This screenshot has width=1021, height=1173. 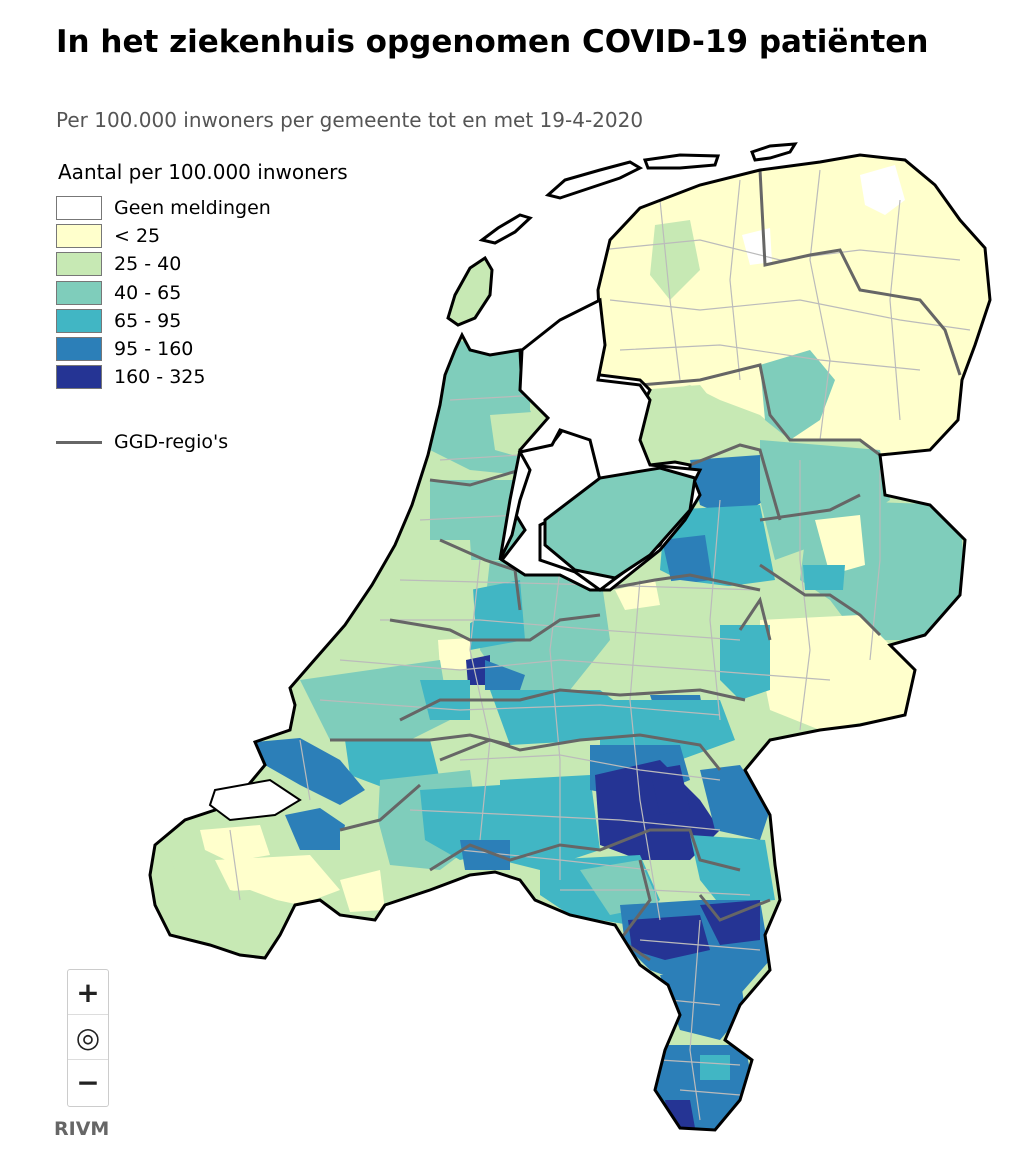 What do you see at coordinates (622, 234) in the screenshot?
I see `wadden-islands` at bounding box center [622, 234].